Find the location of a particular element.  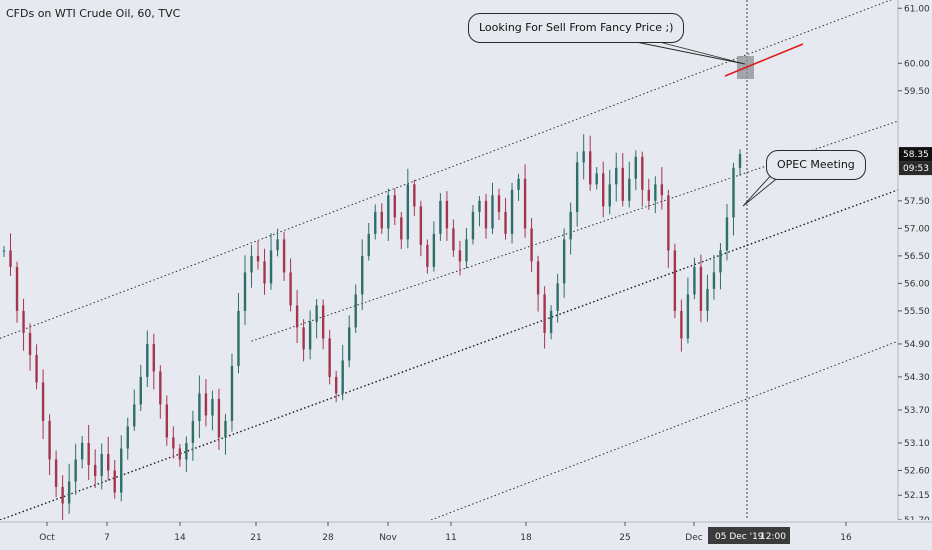

y-tick-label: 54.90 is located at coordinates (917, 345).